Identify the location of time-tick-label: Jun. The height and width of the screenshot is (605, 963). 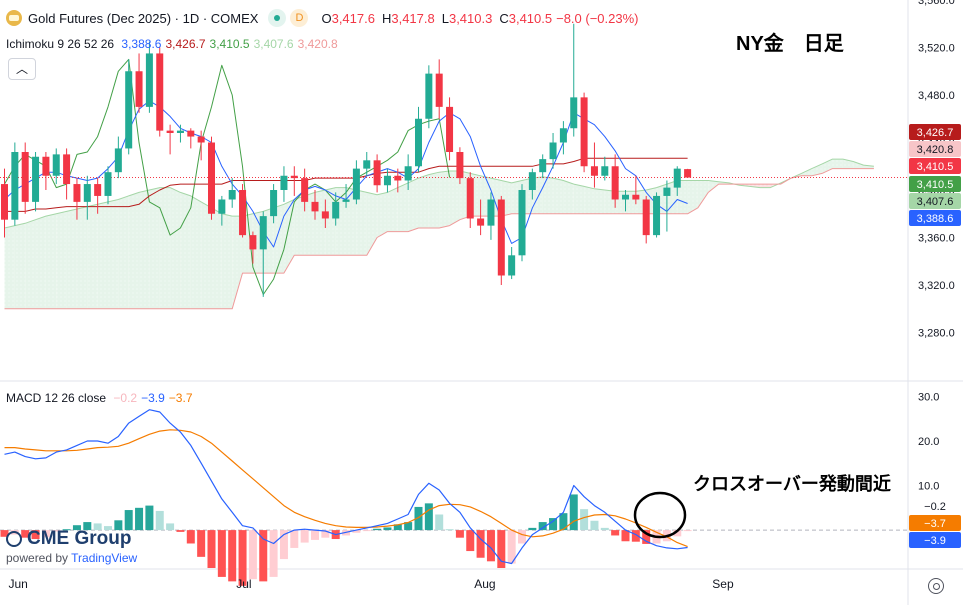
(18, 584).